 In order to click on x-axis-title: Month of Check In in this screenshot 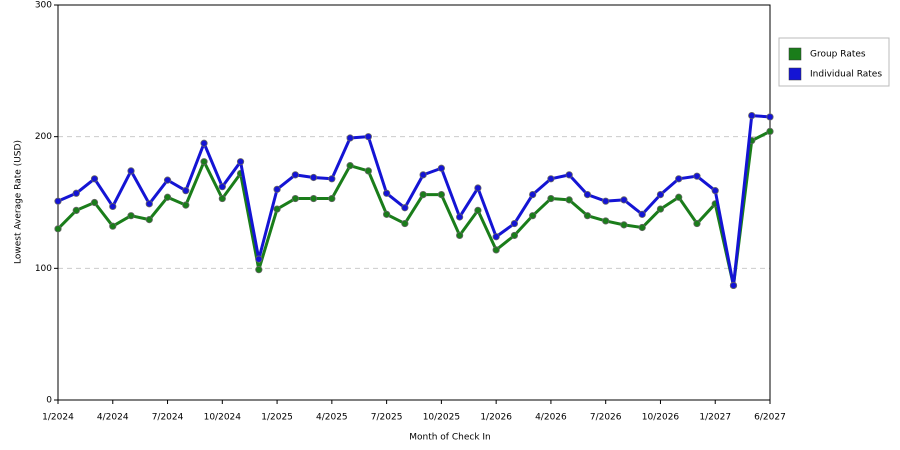, I will do `click(450, 438)`.